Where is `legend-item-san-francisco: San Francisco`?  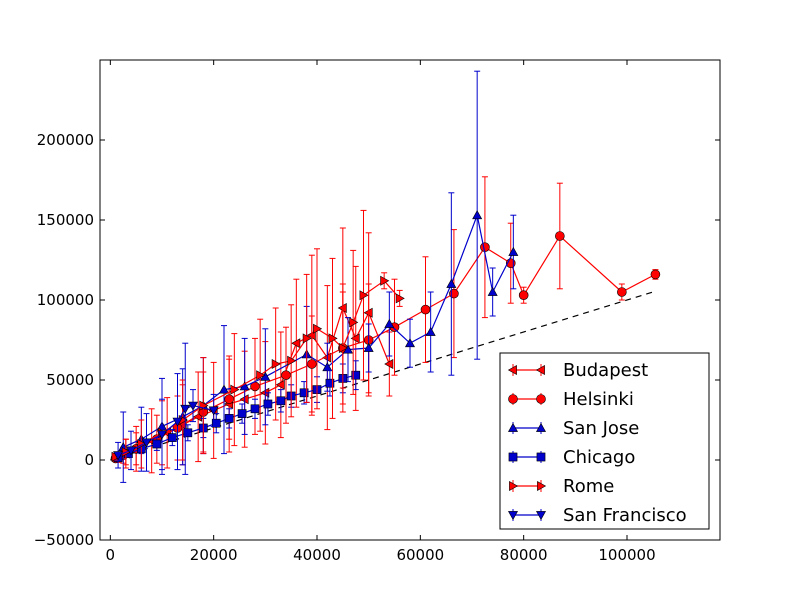 legend-item-san-francisco: San Francisco is located at coordinates (597, 515).